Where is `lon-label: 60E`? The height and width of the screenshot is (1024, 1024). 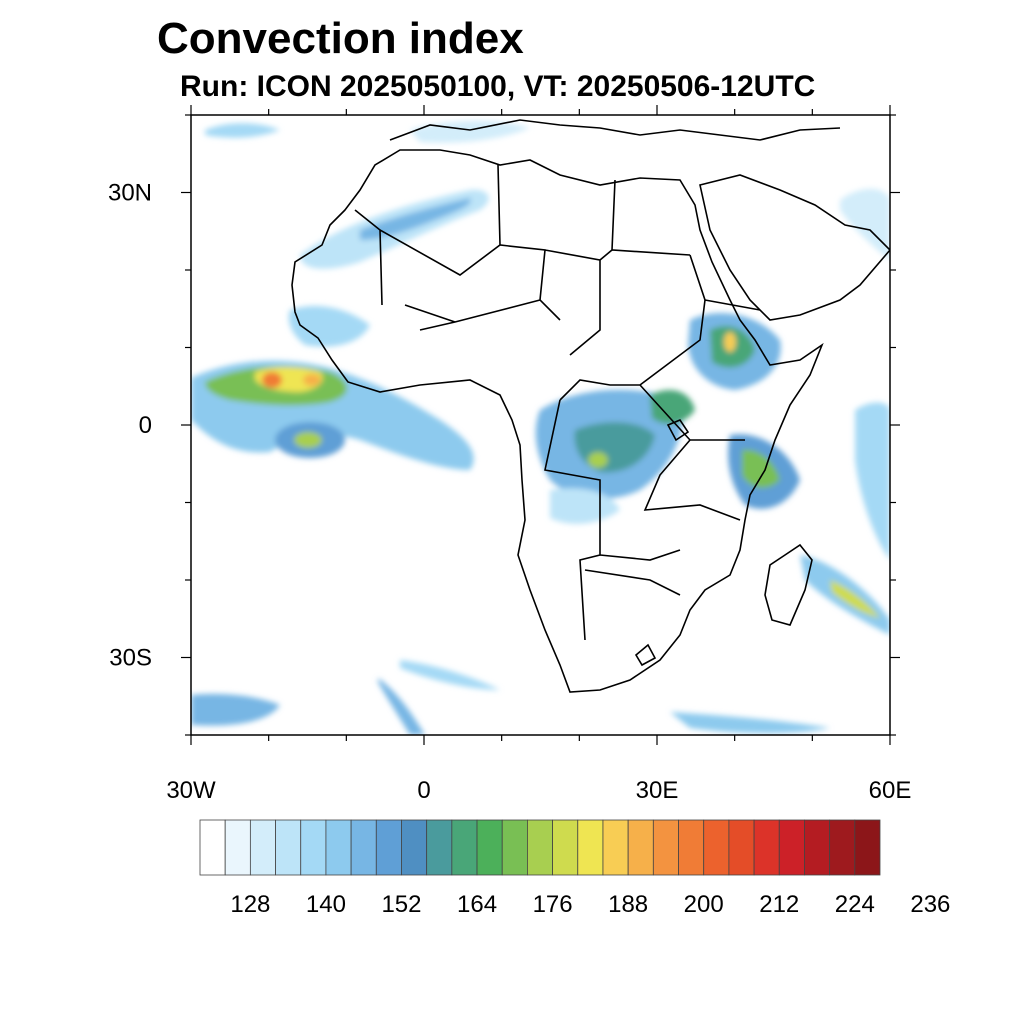 lon-label: 60E is located at coordinates (890, 790).